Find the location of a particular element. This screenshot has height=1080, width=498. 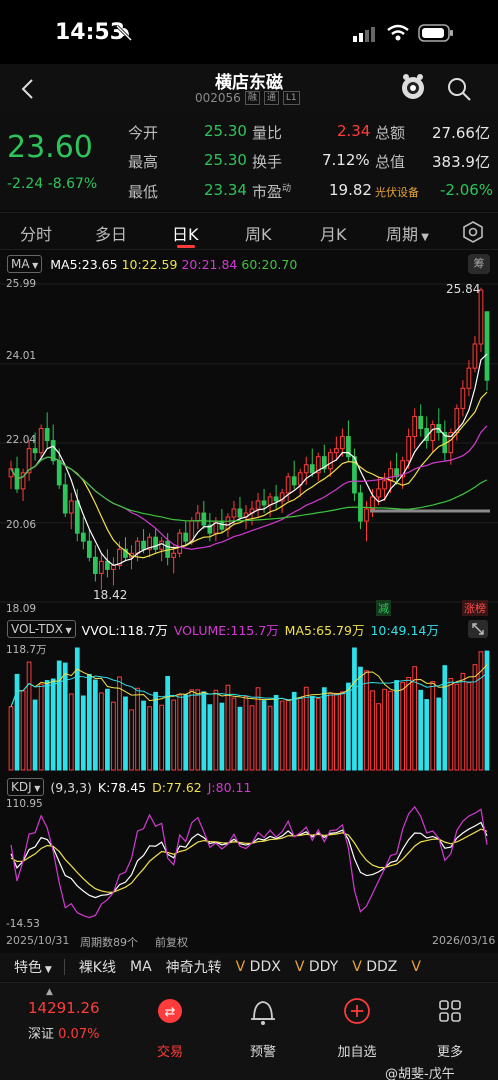

tab-weekly-k: 周K is located at coordinates (258, 234).